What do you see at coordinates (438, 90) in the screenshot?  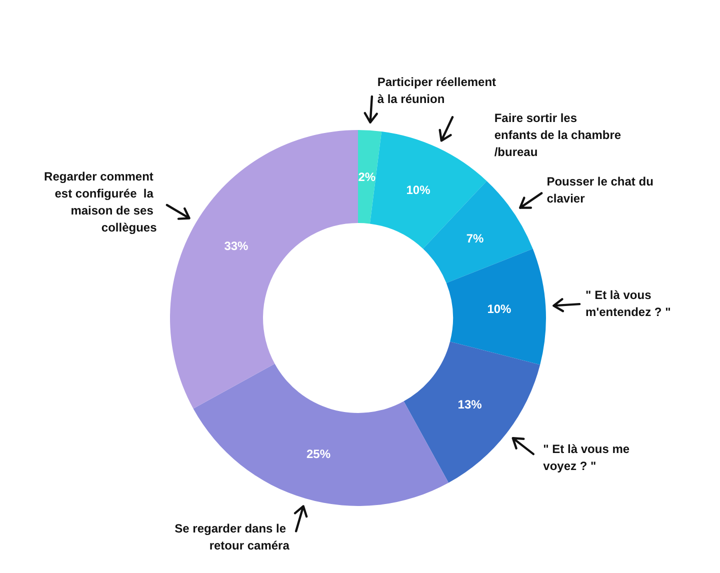 I see `slice-label: Participer réellement à la réunion` at bounding box center [438, 90].